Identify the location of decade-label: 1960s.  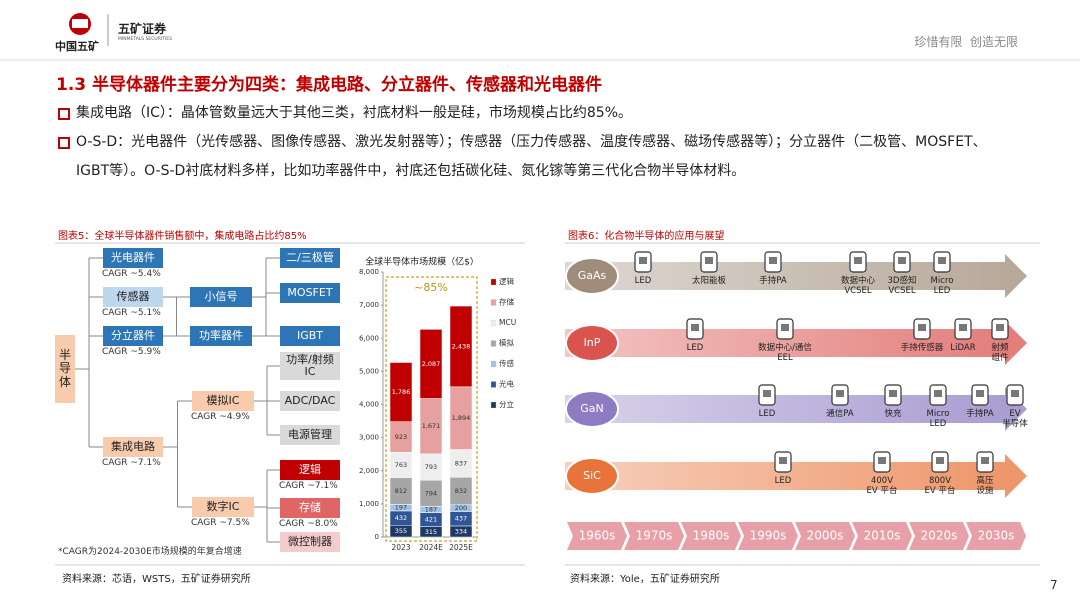
(597, 536).